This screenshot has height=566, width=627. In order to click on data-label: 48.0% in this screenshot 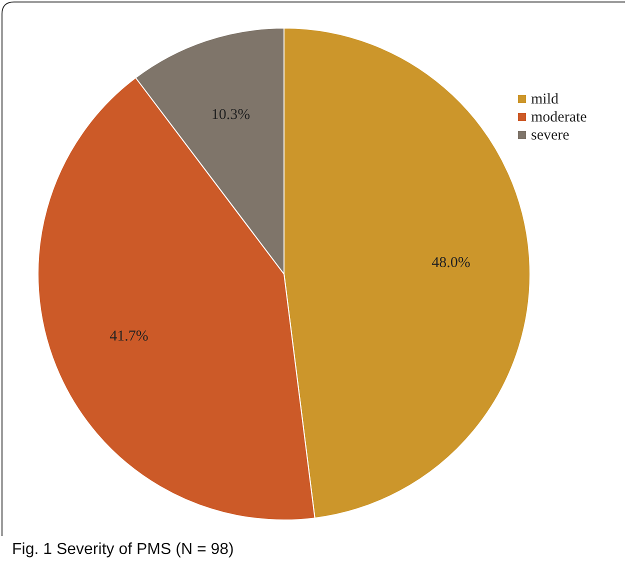, I will do `click(451, 262)`.